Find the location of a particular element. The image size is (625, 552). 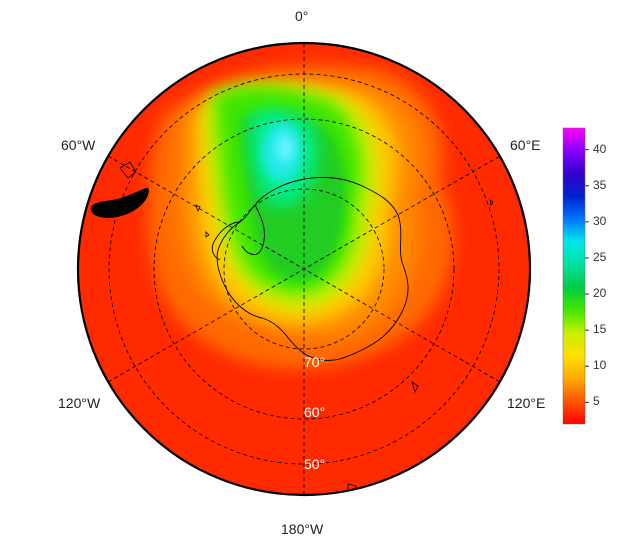

colorbar-frame is located at coordinates (574, 276).